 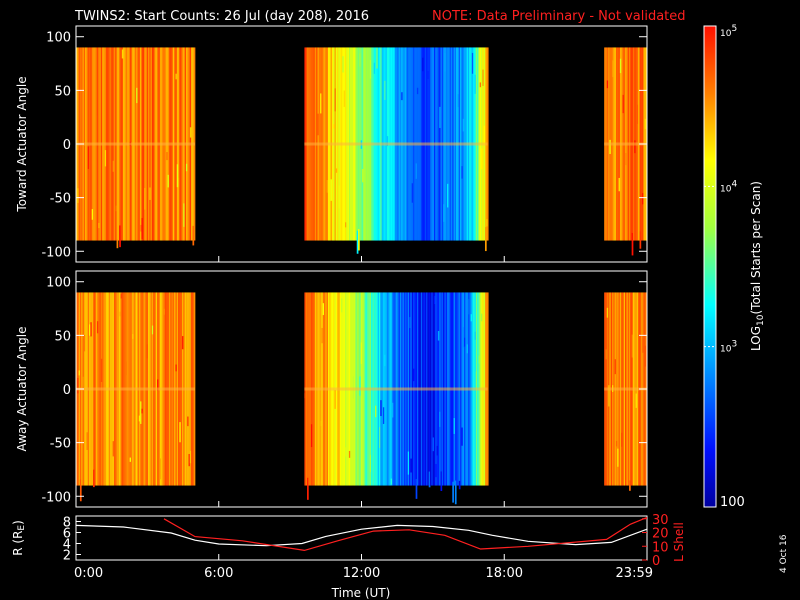 What do you see at coordinates (728, 31) in the screenshot?
I see `colorbar-tick-label: 10⁵` at bounding box center [728, 31].